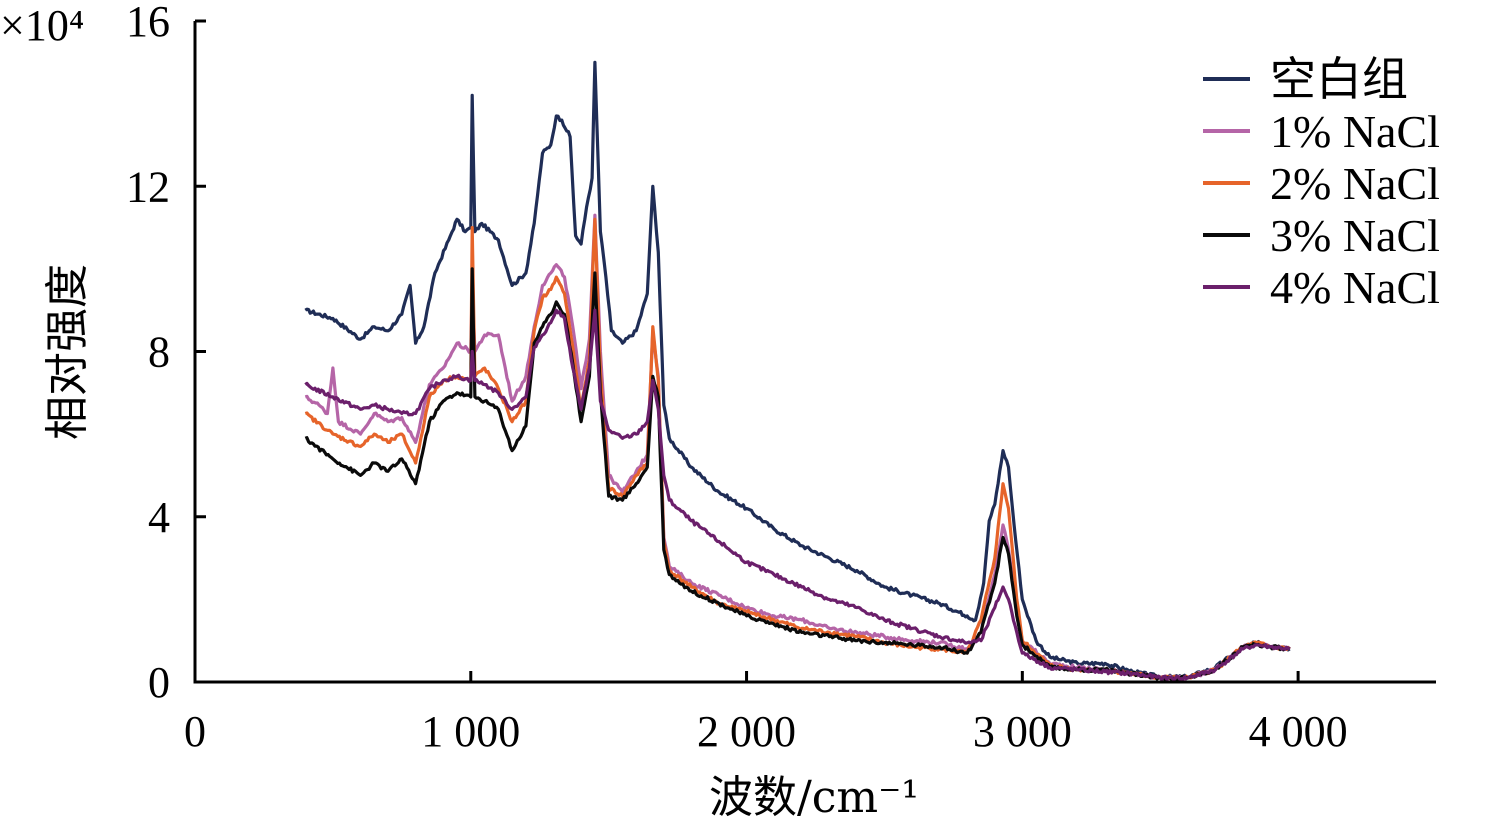 Image resolution: width=1486 pixels, height=826 pixels. Describe the element at coordinates (746, 731) in the screenshot. I see `x-tick-label: 2 000` at that location.